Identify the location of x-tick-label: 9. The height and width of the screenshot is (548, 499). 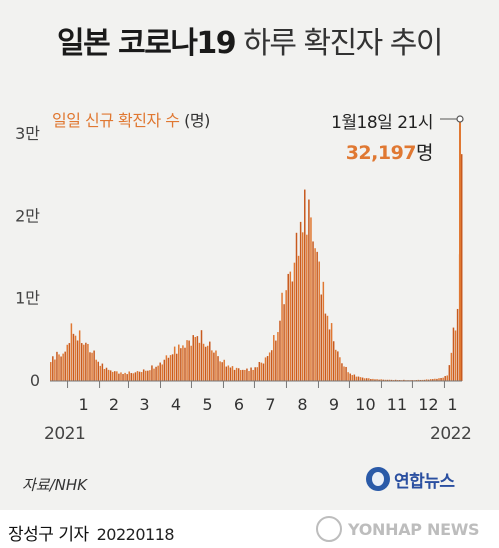
(334, 404).